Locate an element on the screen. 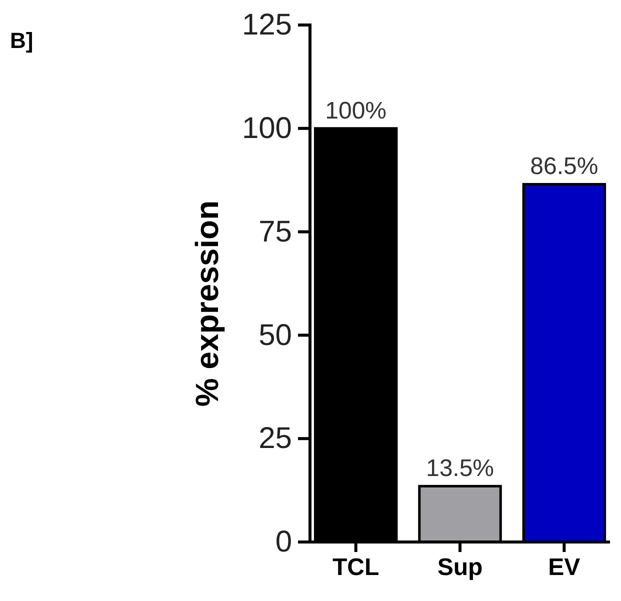  data-label: 100% is located at coordinates (356, 110).